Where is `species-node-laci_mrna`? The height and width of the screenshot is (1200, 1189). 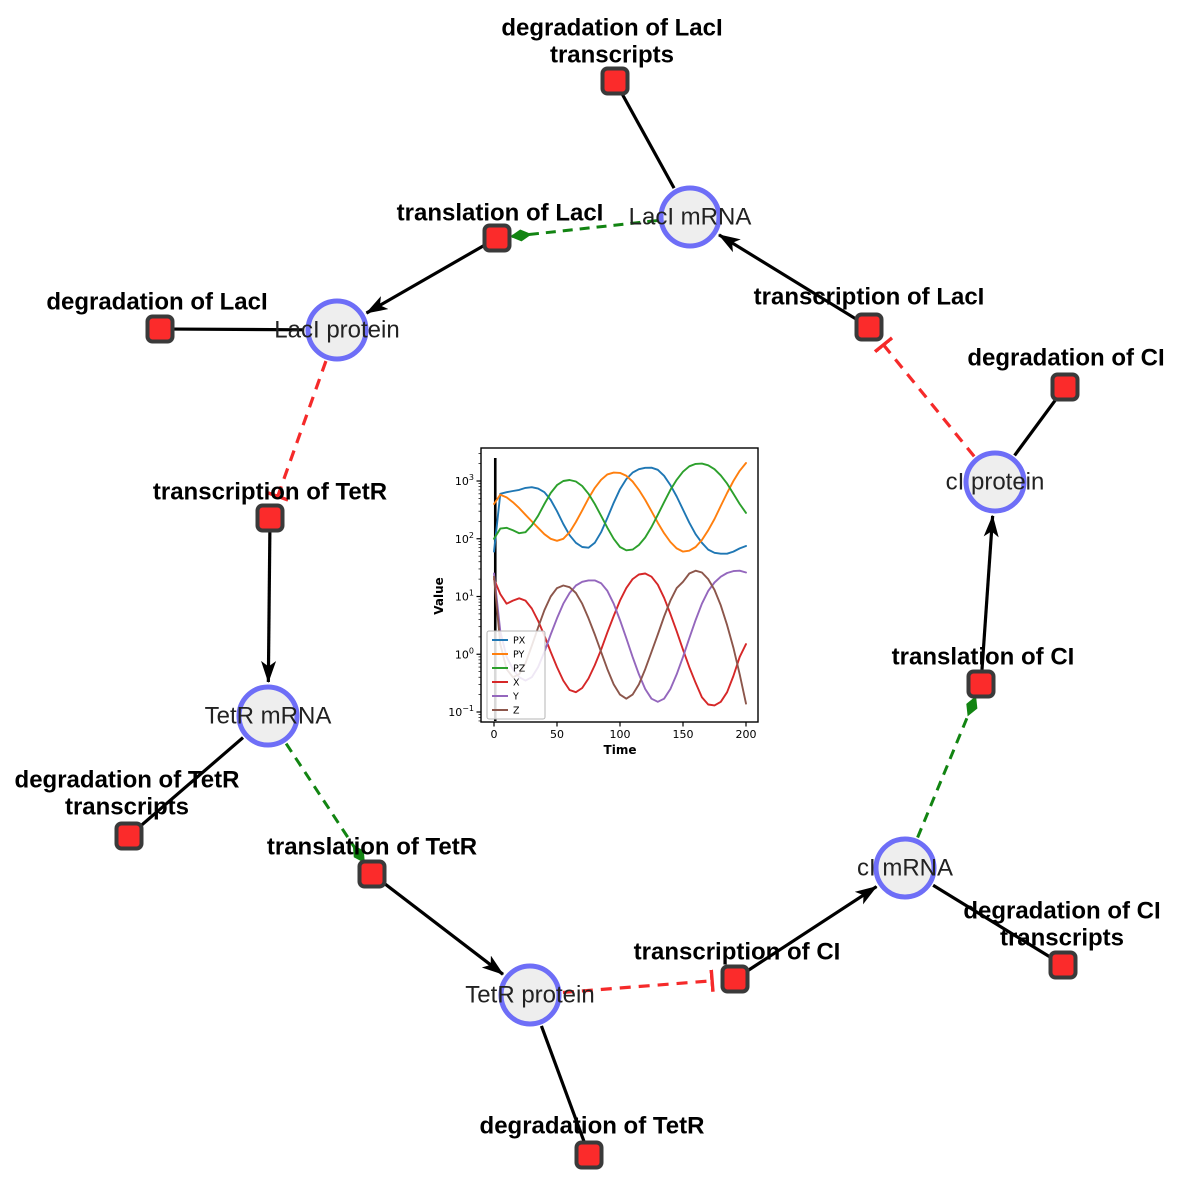 species-node-laci_mrna is located at coordinates (690, 217).